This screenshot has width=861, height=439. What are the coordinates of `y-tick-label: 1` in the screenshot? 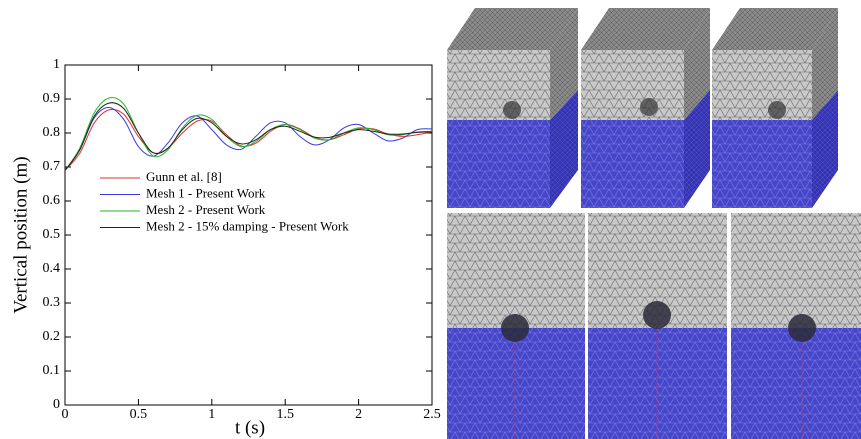 It's located at (56, 64).